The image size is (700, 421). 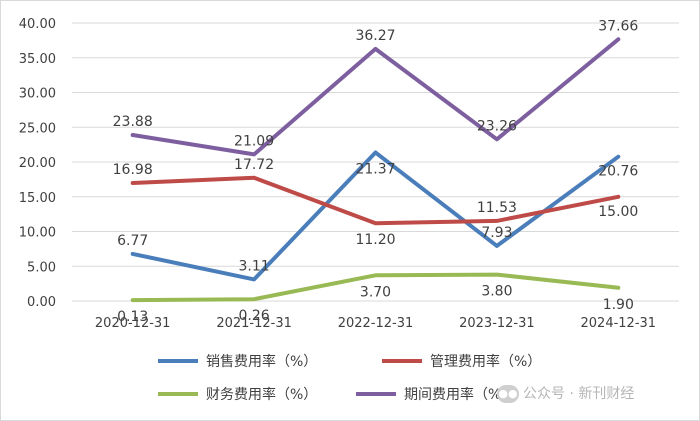 I want to click on x-tick-label: 2021-12-31, so click(x=254, y=323).